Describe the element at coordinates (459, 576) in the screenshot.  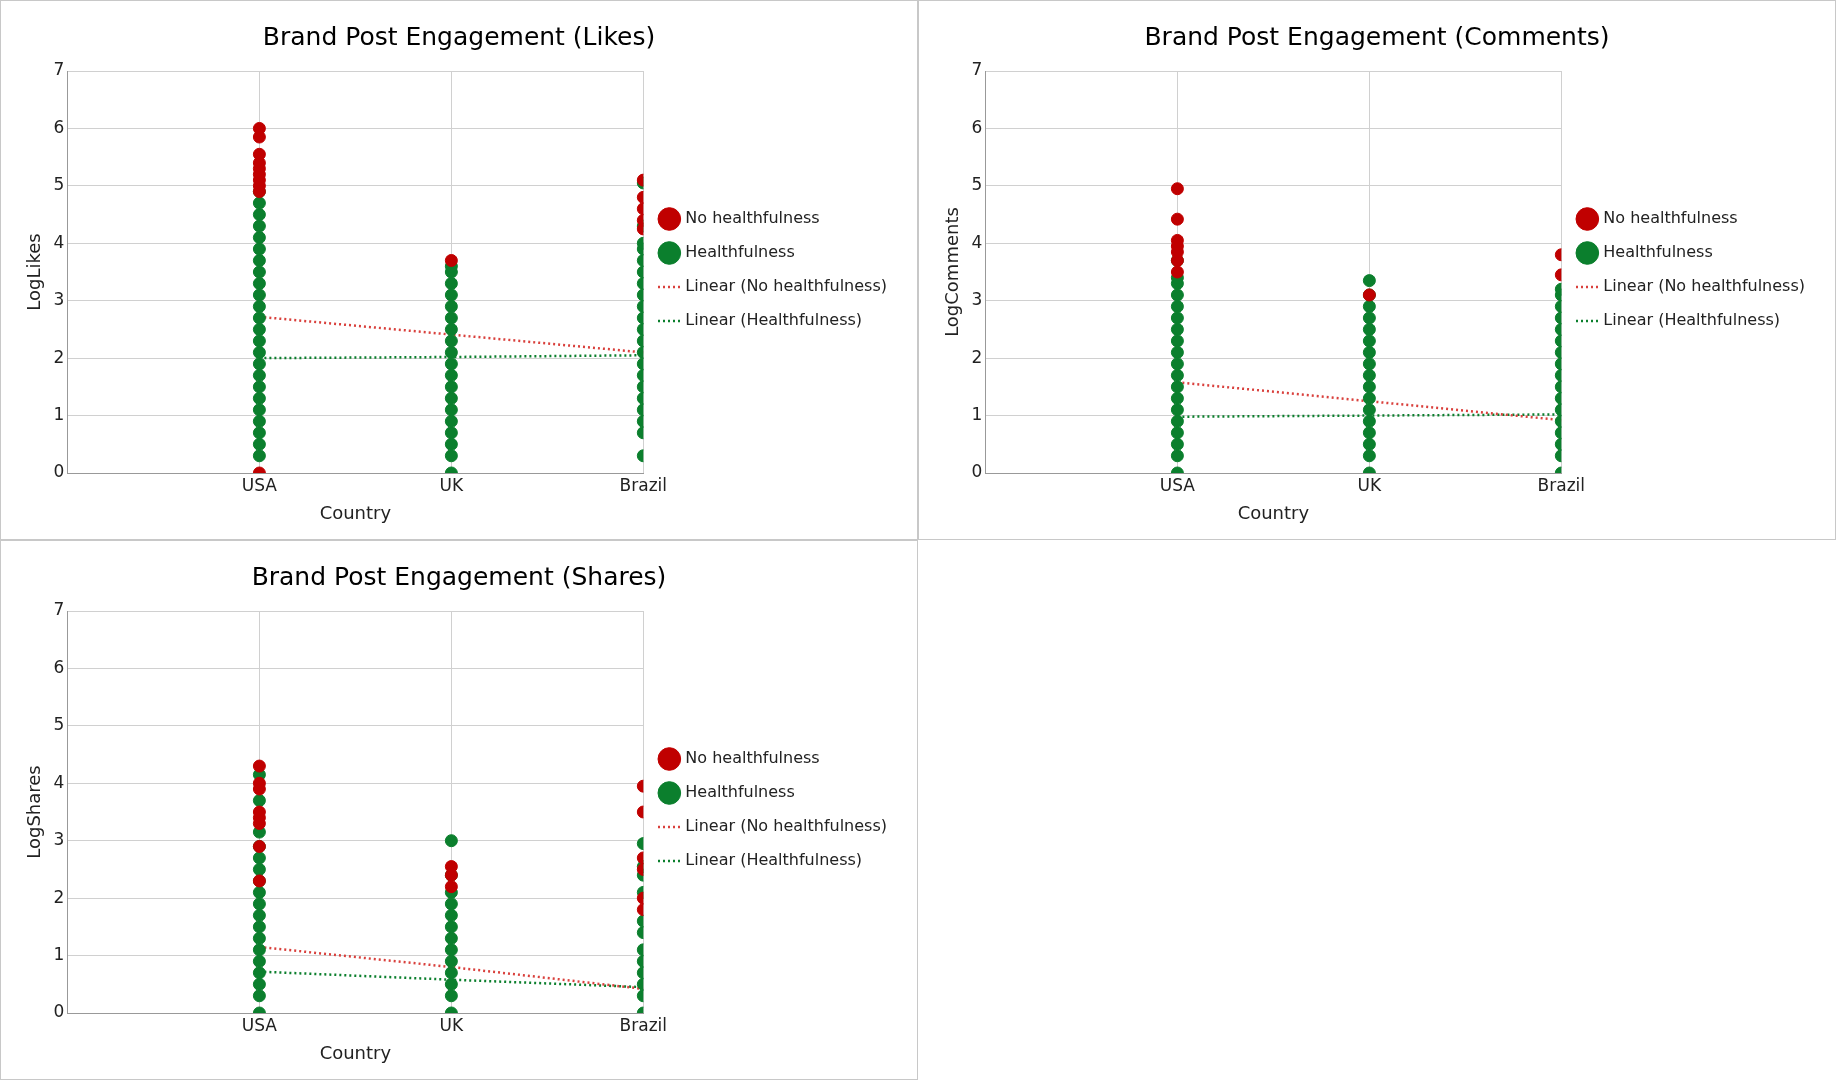
I see `chart-title: Brand Post Engagement (Shares)` at that location.